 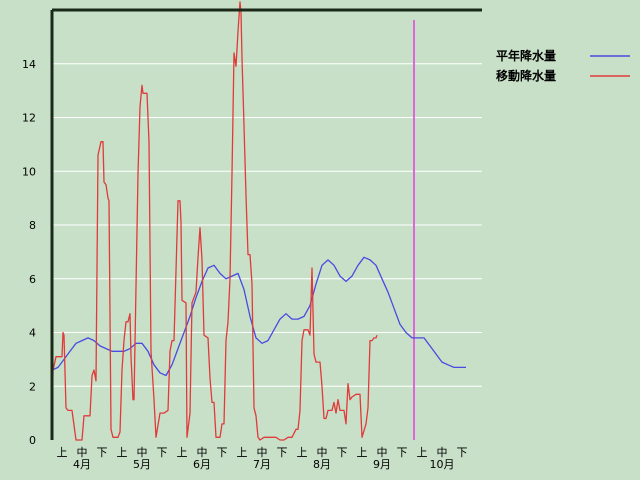 What do you see at coordinates (32, 386) in the screenshot?
I see `y-tick-label: 2` at bounding box center [32, 386].